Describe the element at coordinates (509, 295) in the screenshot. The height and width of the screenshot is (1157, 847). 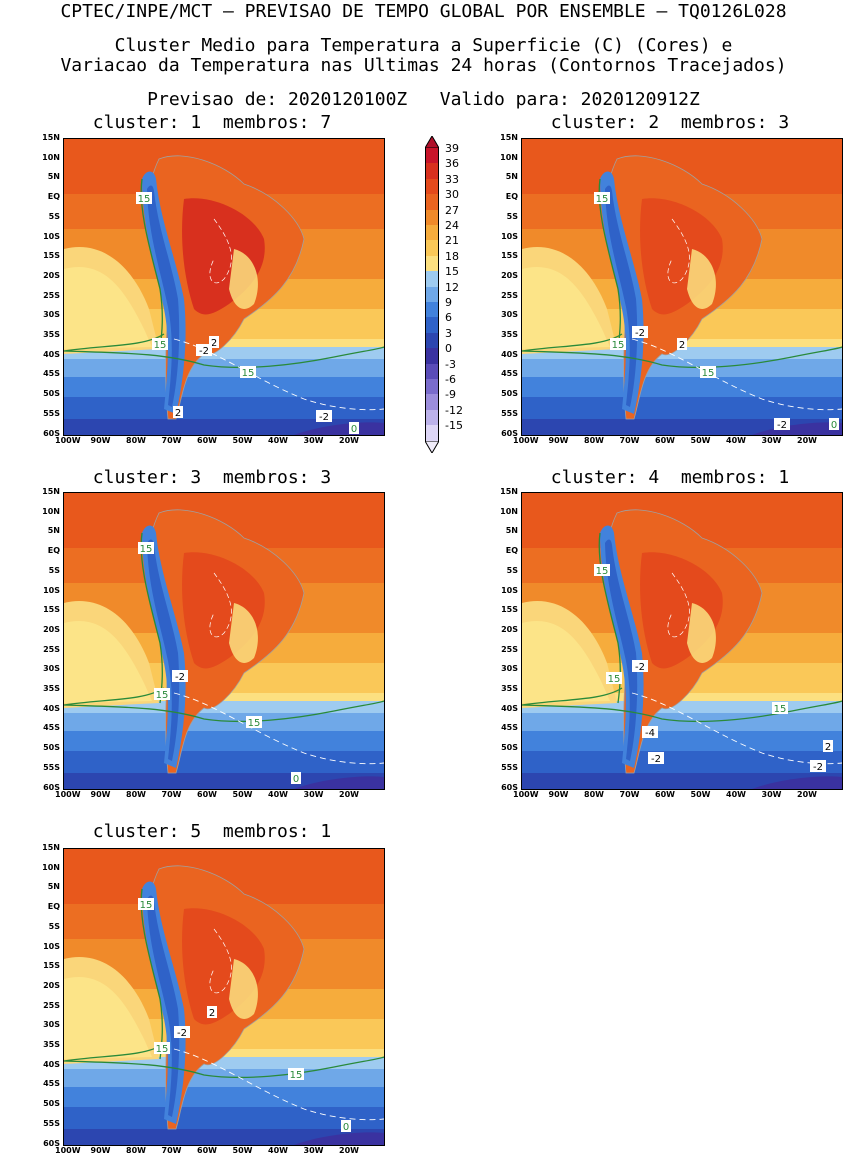
I see `lat-tick-label: 25S` at that location.